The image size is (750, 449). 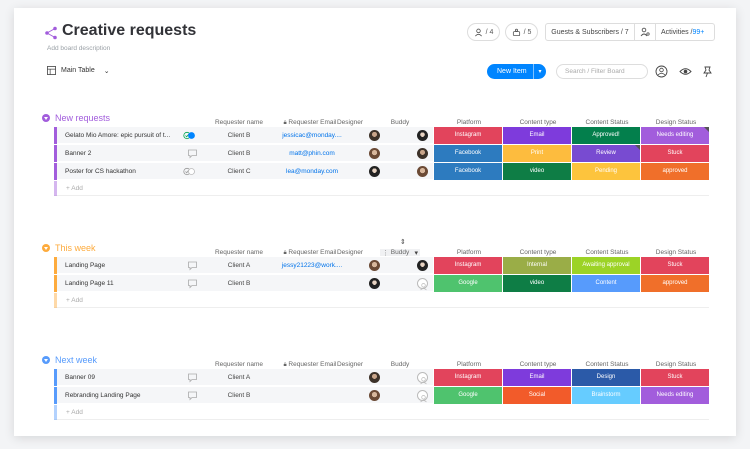 What do you see at coordinates (685, 32) in the screenshot?
I see `activities-button: Activities / 99+` at bounding box center [685, 32].